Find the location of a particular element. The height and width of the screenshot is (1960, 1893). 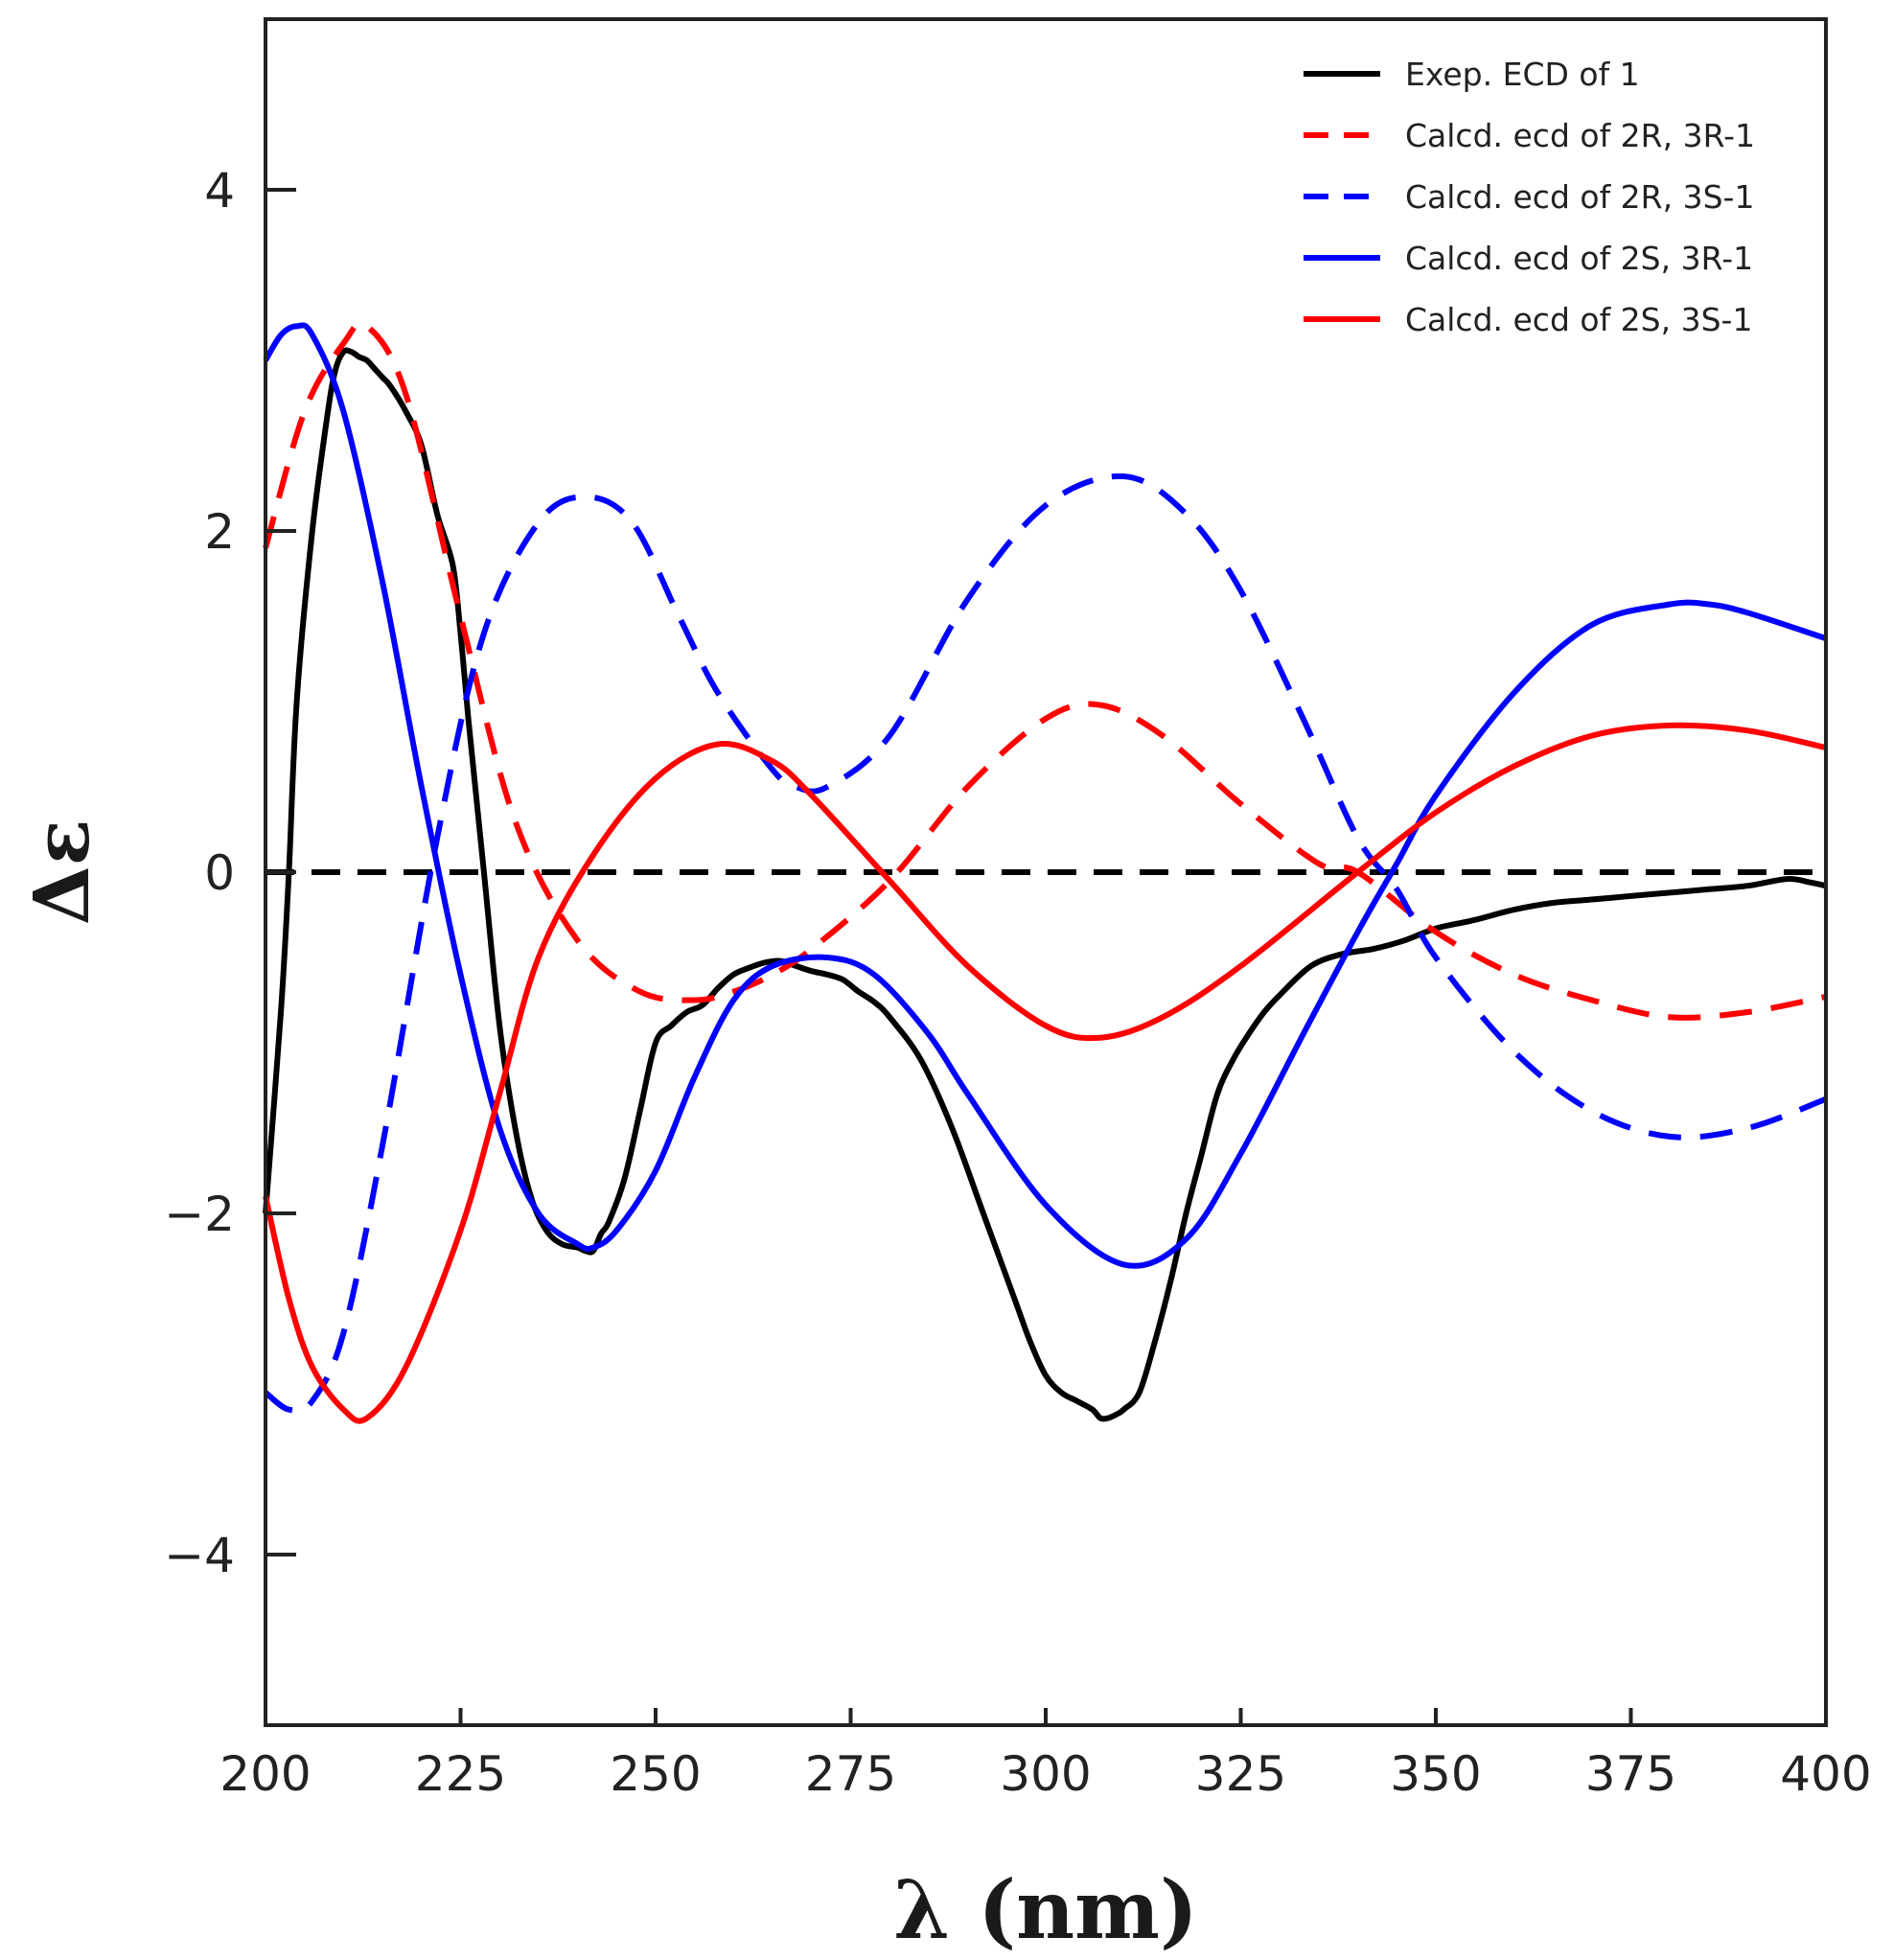

x-tick-label-225: 225 is located at coordinates (460, 1774).